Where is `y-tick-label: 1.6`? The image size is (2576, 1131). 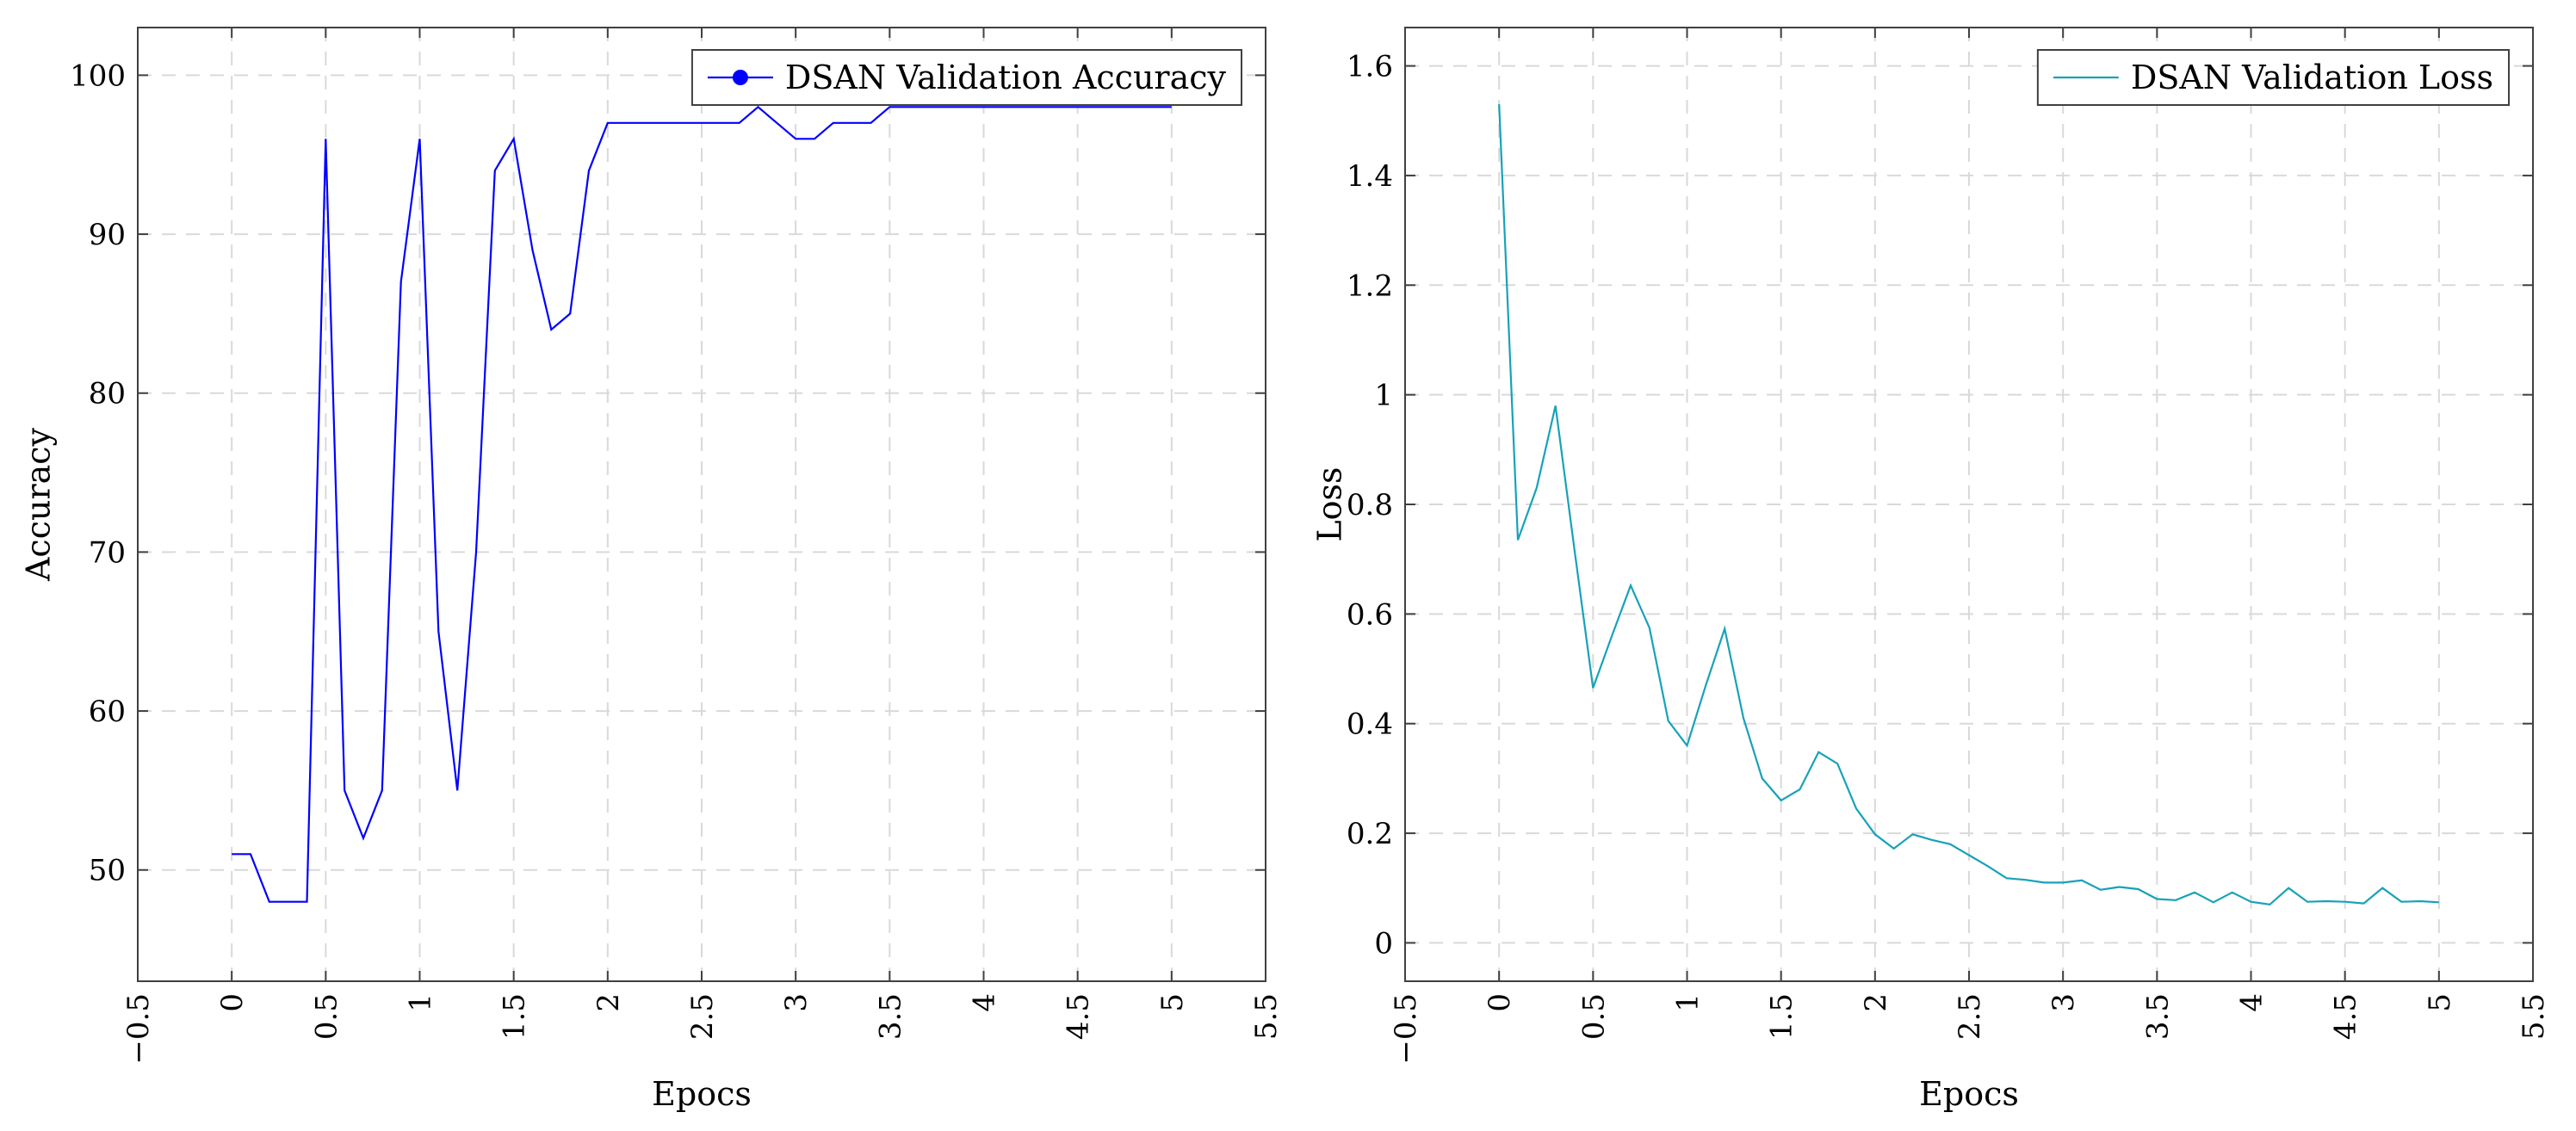
y-tick-label: 1.6 is located at coordinates (1370, 67).